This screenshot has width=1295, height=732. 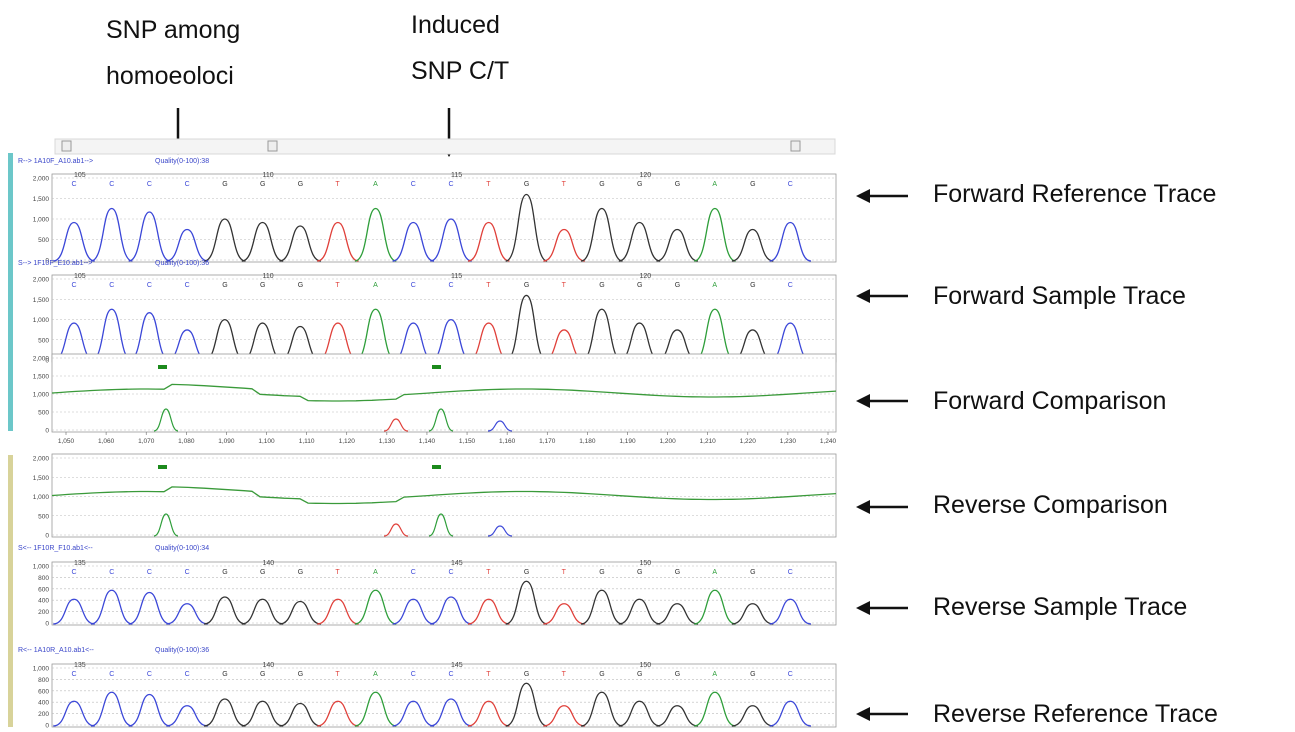 What do you see at coordinates (182, 548) in the screenshot?
I see `trace-quality-label: Quality(0-100):34` at bounding box center [182, 548].